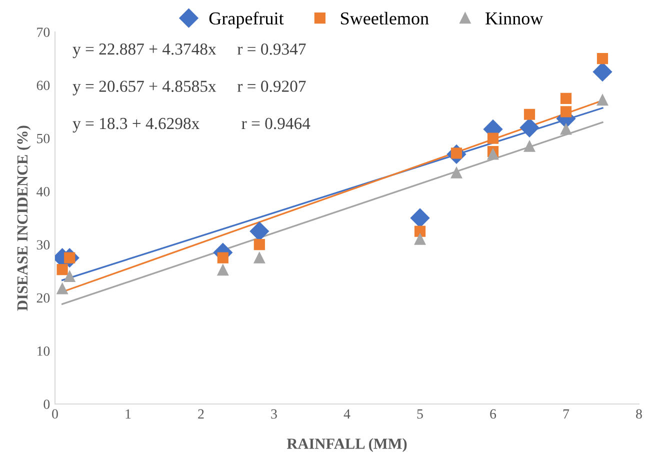 This screenshot has width=649, height=458. What do you see at coordinates (274, 414) in the screenshot?
I see `x-tick-label: 3` at bounding box center [274, 414].